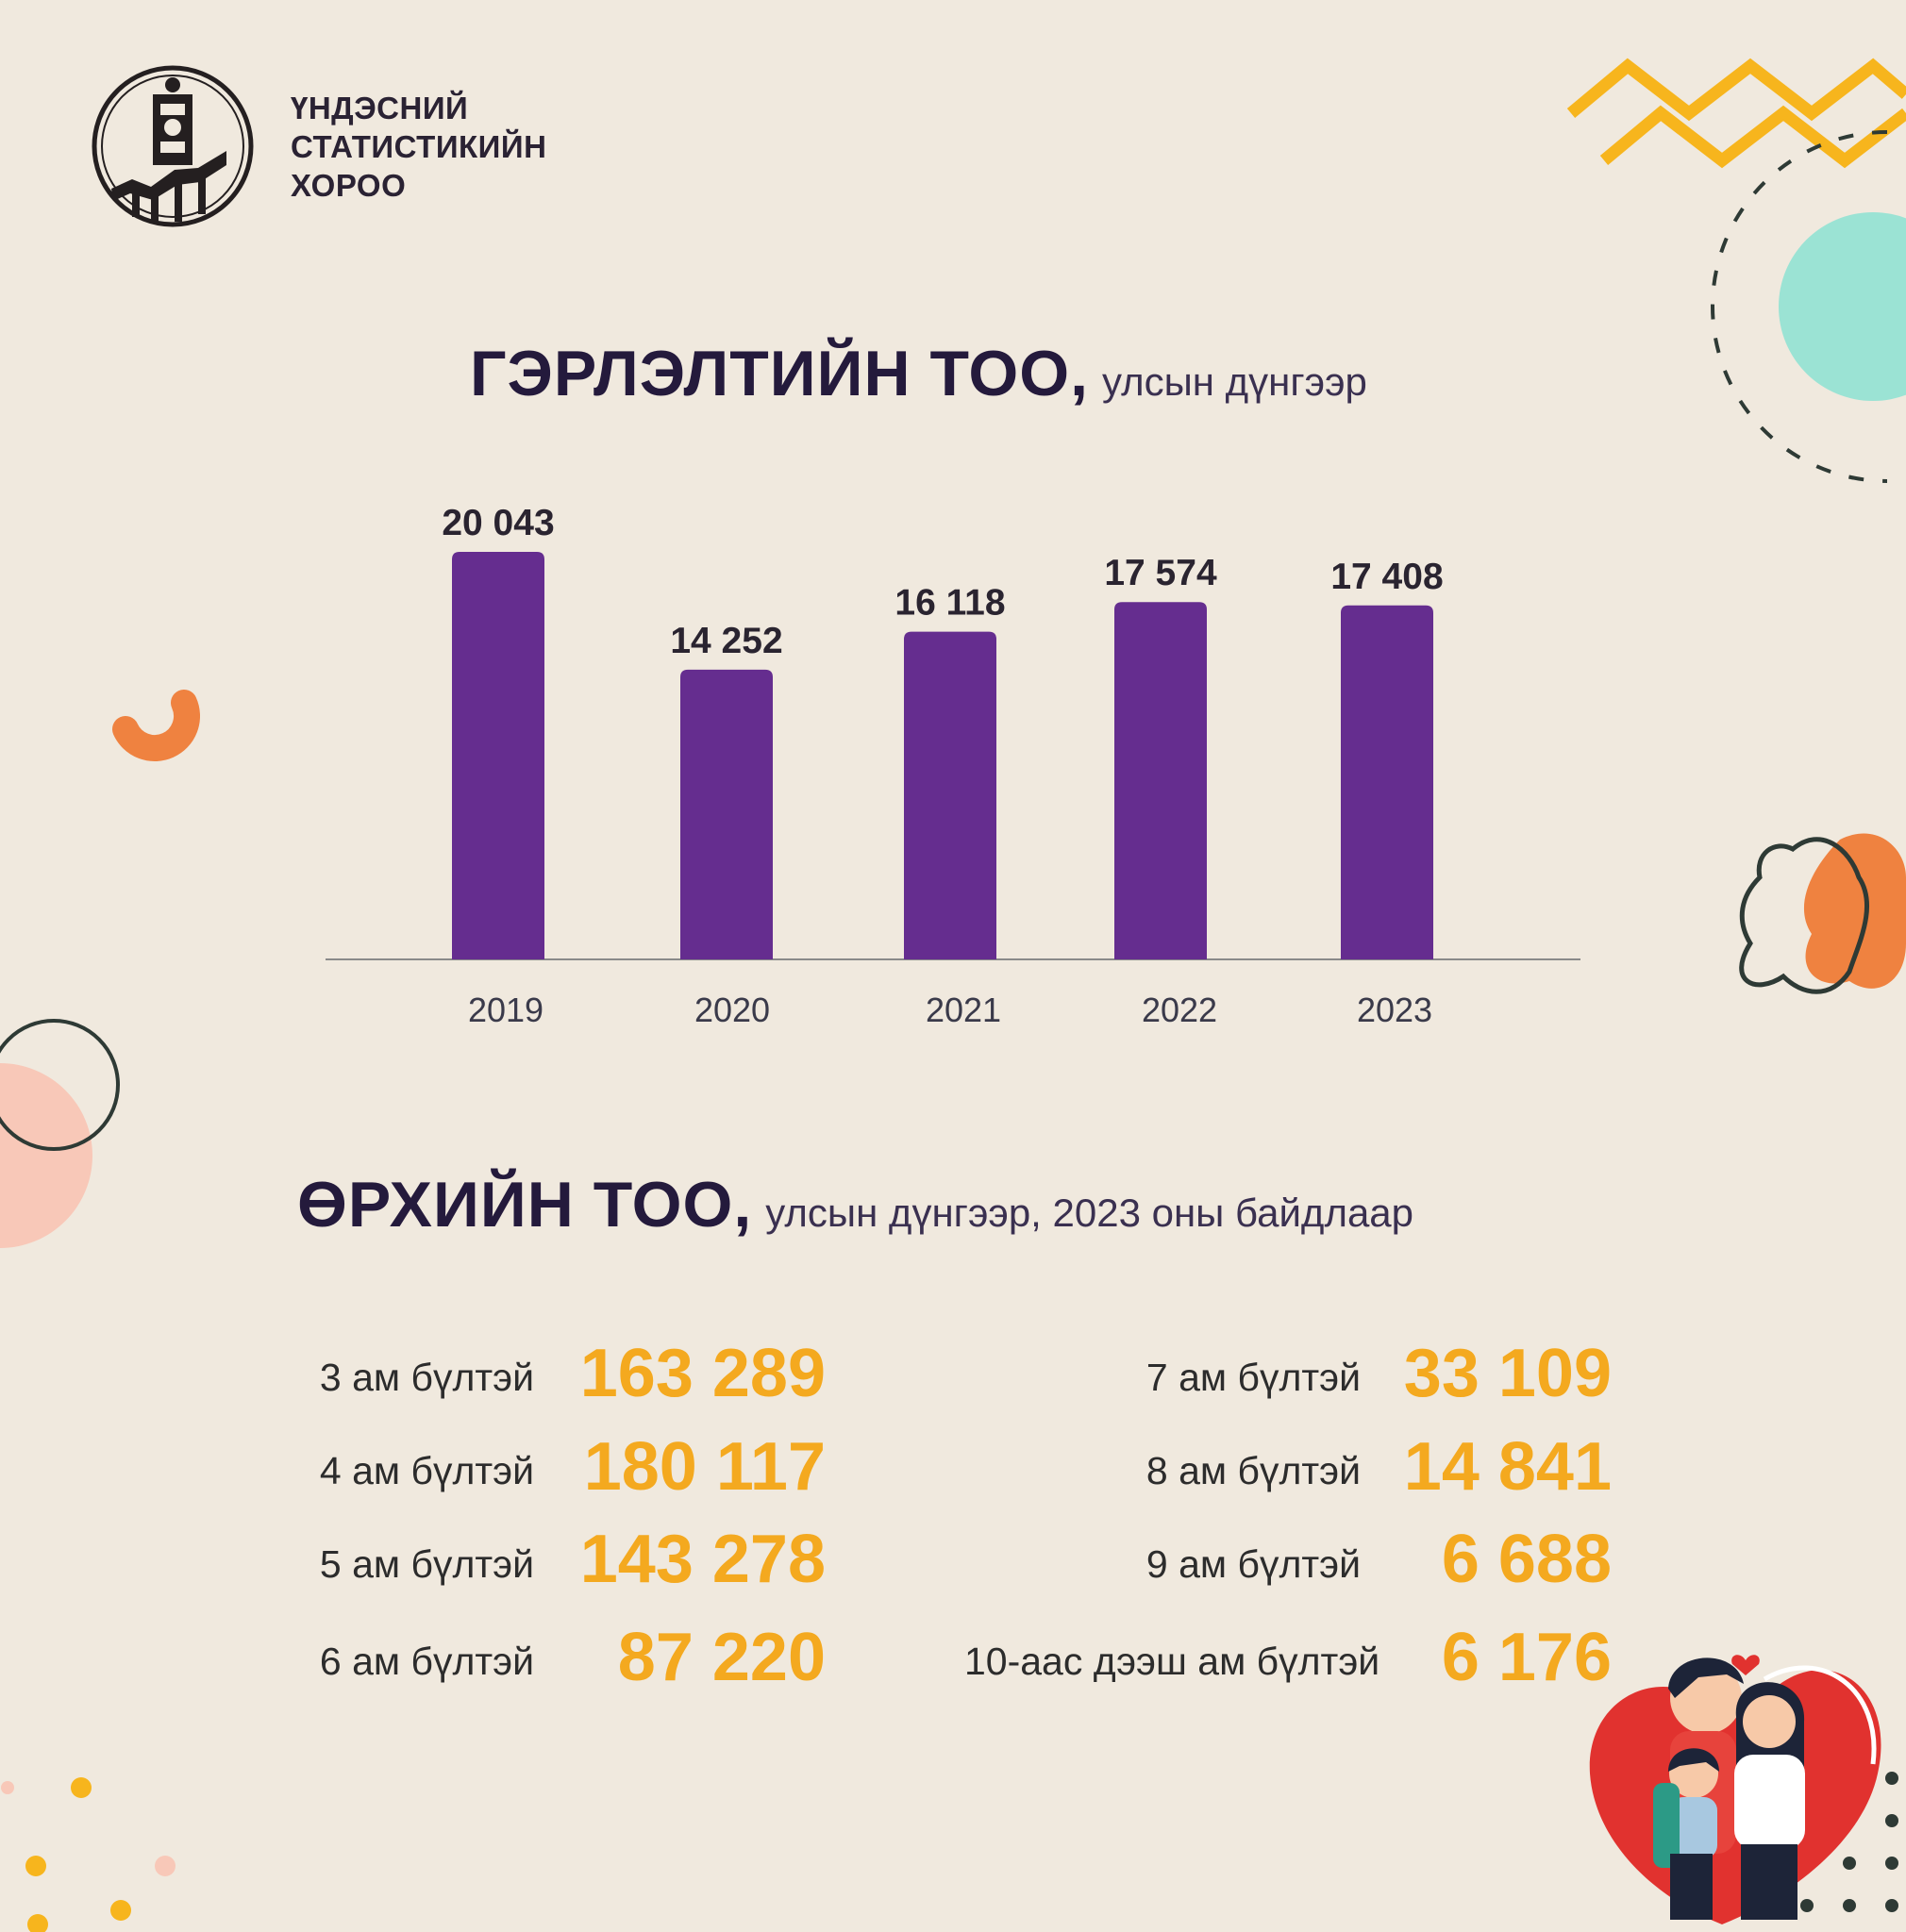 This screenshot has width=1906, height=1932. Describe the element at coordinates (721, 1657) in the screenshot. I see `household-value: 87 220` at that location.